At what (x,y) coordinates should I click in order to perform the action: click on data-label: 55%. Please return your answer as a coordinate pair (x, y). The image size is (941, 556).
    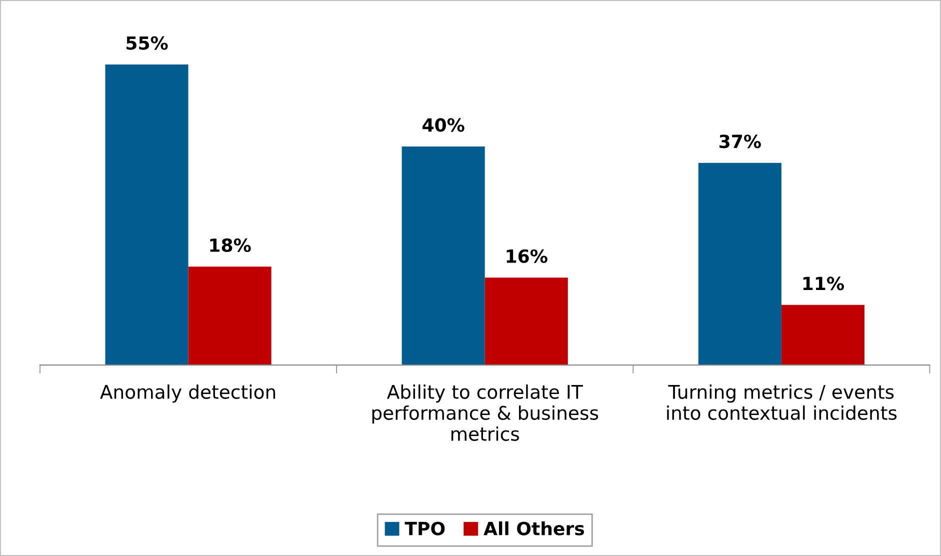
    Looking at the image, I should click on (147, 43).